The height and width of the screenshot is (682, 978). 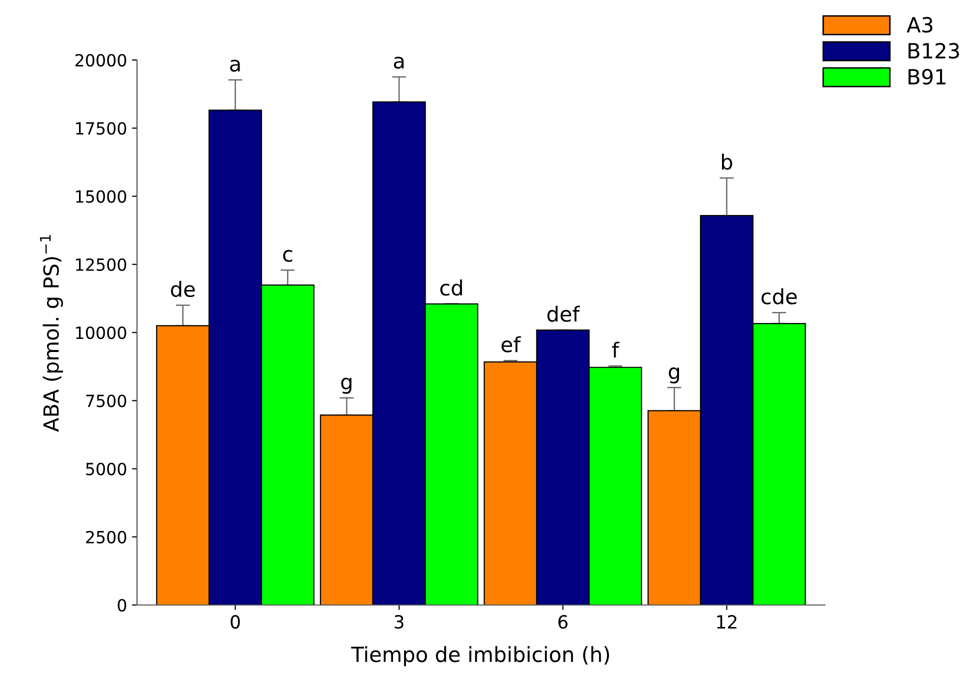 I want to click on y-tick-label: 17500, so click(x=101, y=128).